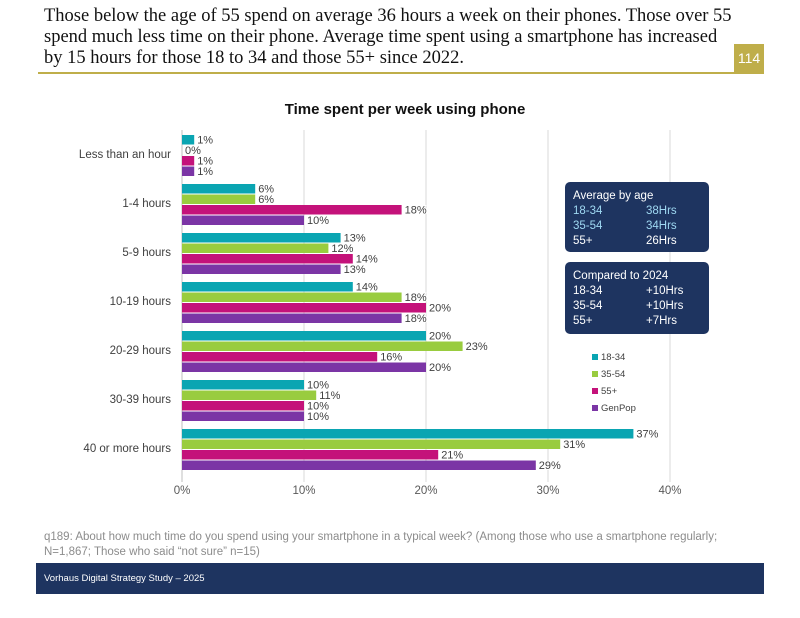 This screenshot has height=618, width=800. Describe the element at coordinates (618, 408) in the screenshot. I see `legend-label: GenPop` at that location.